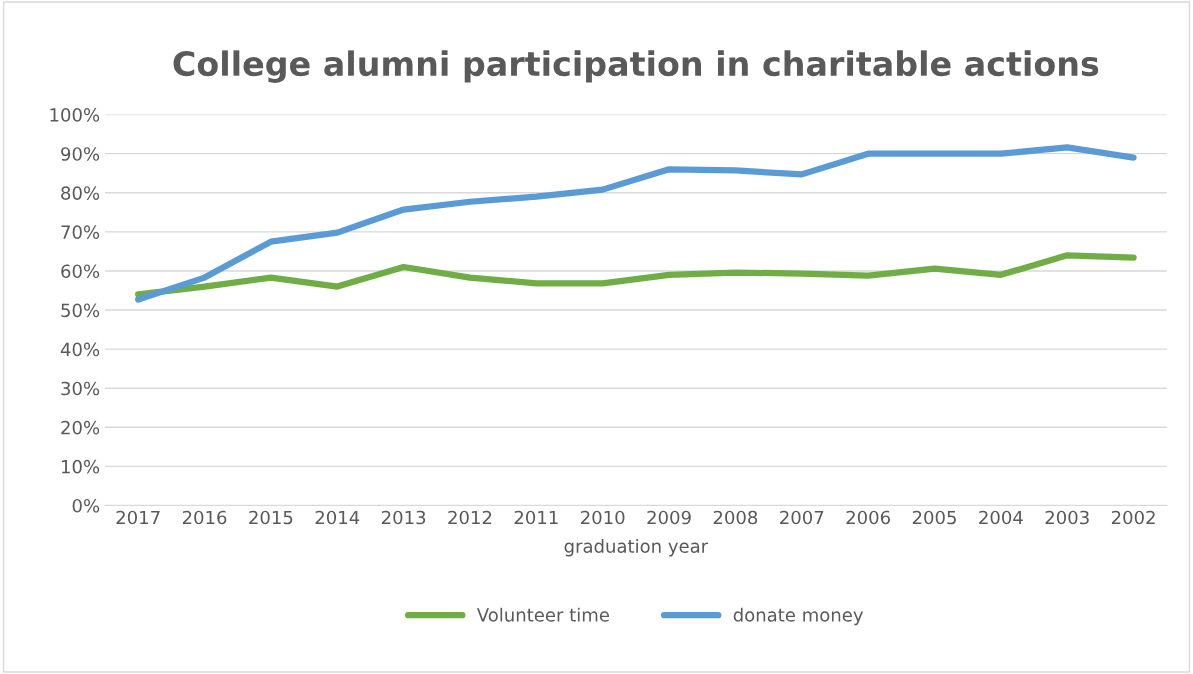 This screenshot has height=674, width=1193. What do you see at coordinates (636, 66) in the screenshot?
I see `chart-title: College alumni participation in charitable actions` at bounding box center [636, 66].